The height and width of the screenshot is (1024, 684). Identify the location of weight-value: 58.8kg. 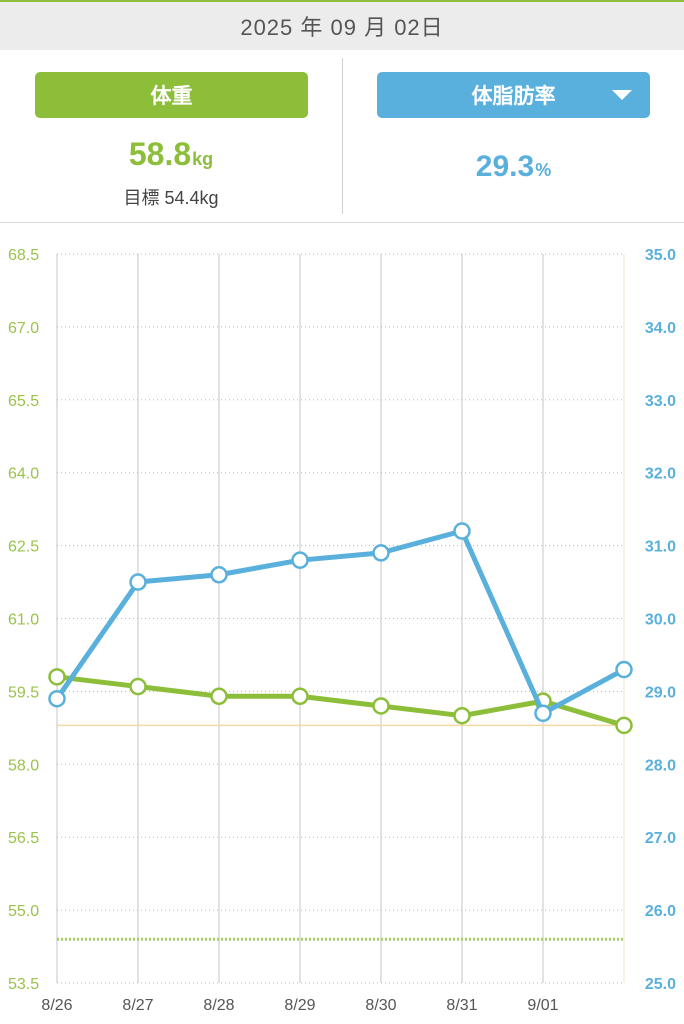
(171, 154).